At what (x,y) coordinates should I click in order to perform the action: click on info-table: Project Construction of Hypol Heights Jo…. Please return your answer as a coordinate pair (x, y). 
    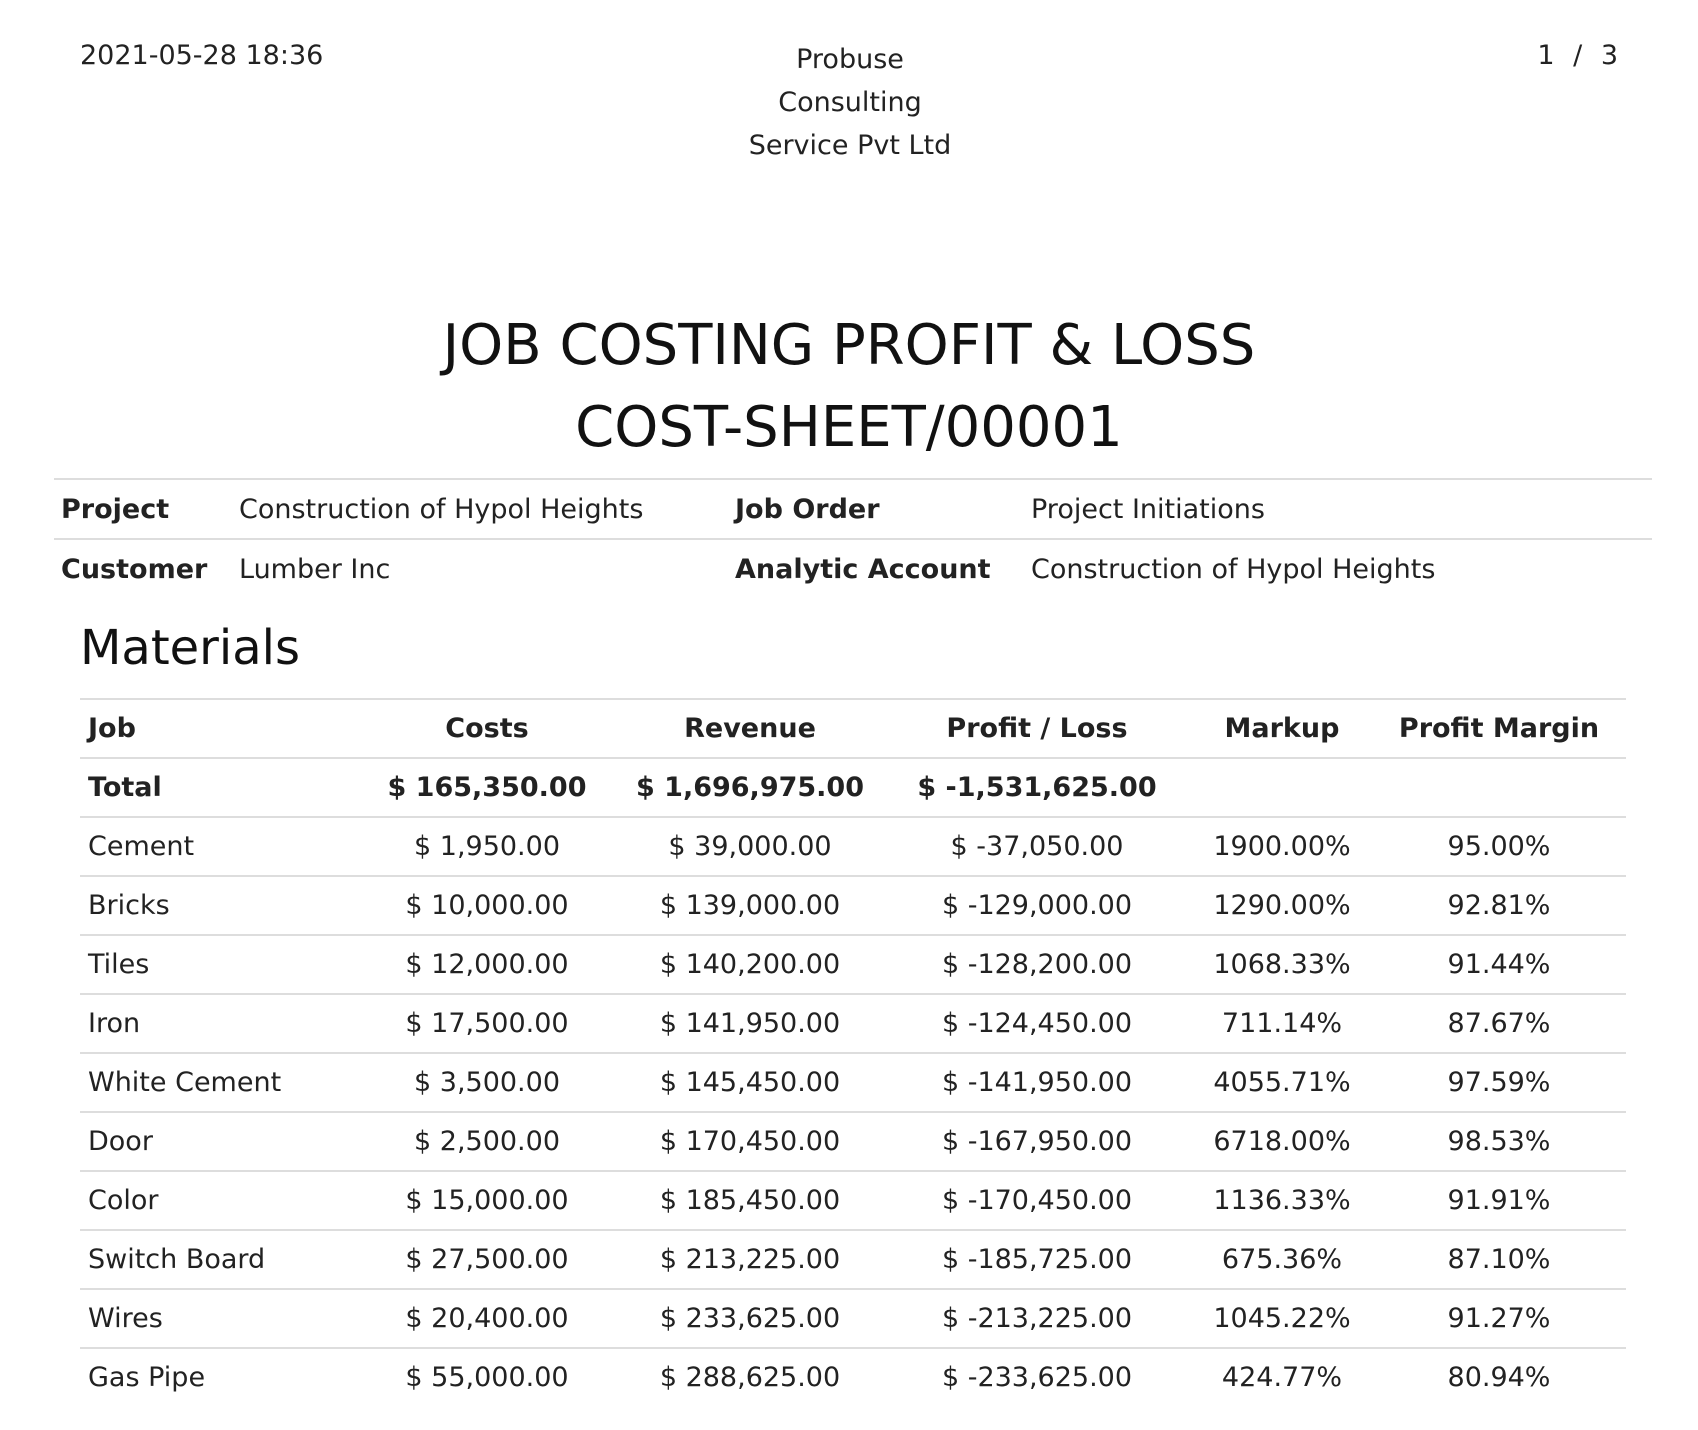
    Looking at the image, I should click on (853, 538).